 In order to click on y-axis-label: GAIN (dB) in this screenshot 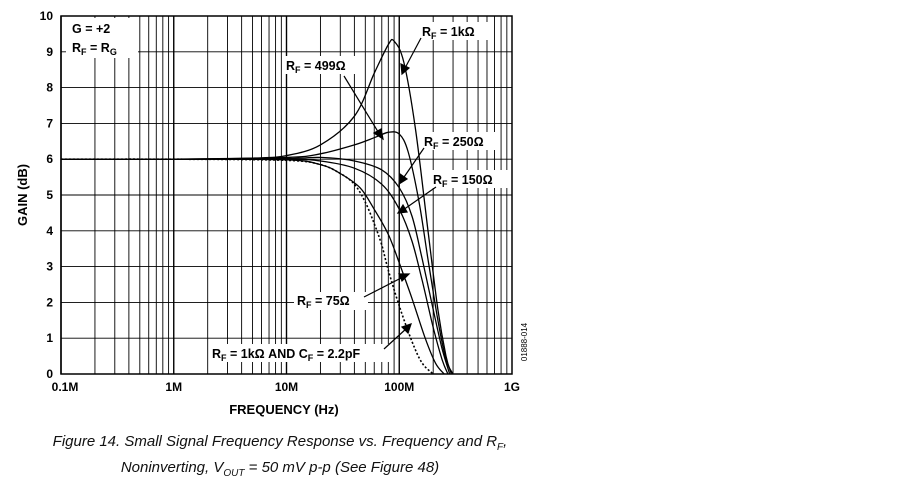, I will do `click(22, 195)`.